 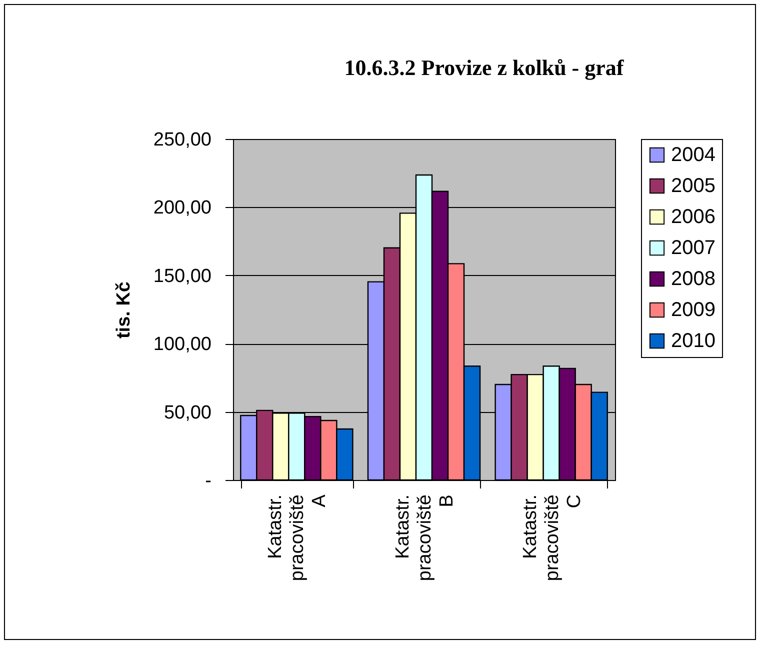 What do you see at coordinates (693, 310) in the screenshot?
I see `legend-label: 2009` at bounding box center [693, 310].